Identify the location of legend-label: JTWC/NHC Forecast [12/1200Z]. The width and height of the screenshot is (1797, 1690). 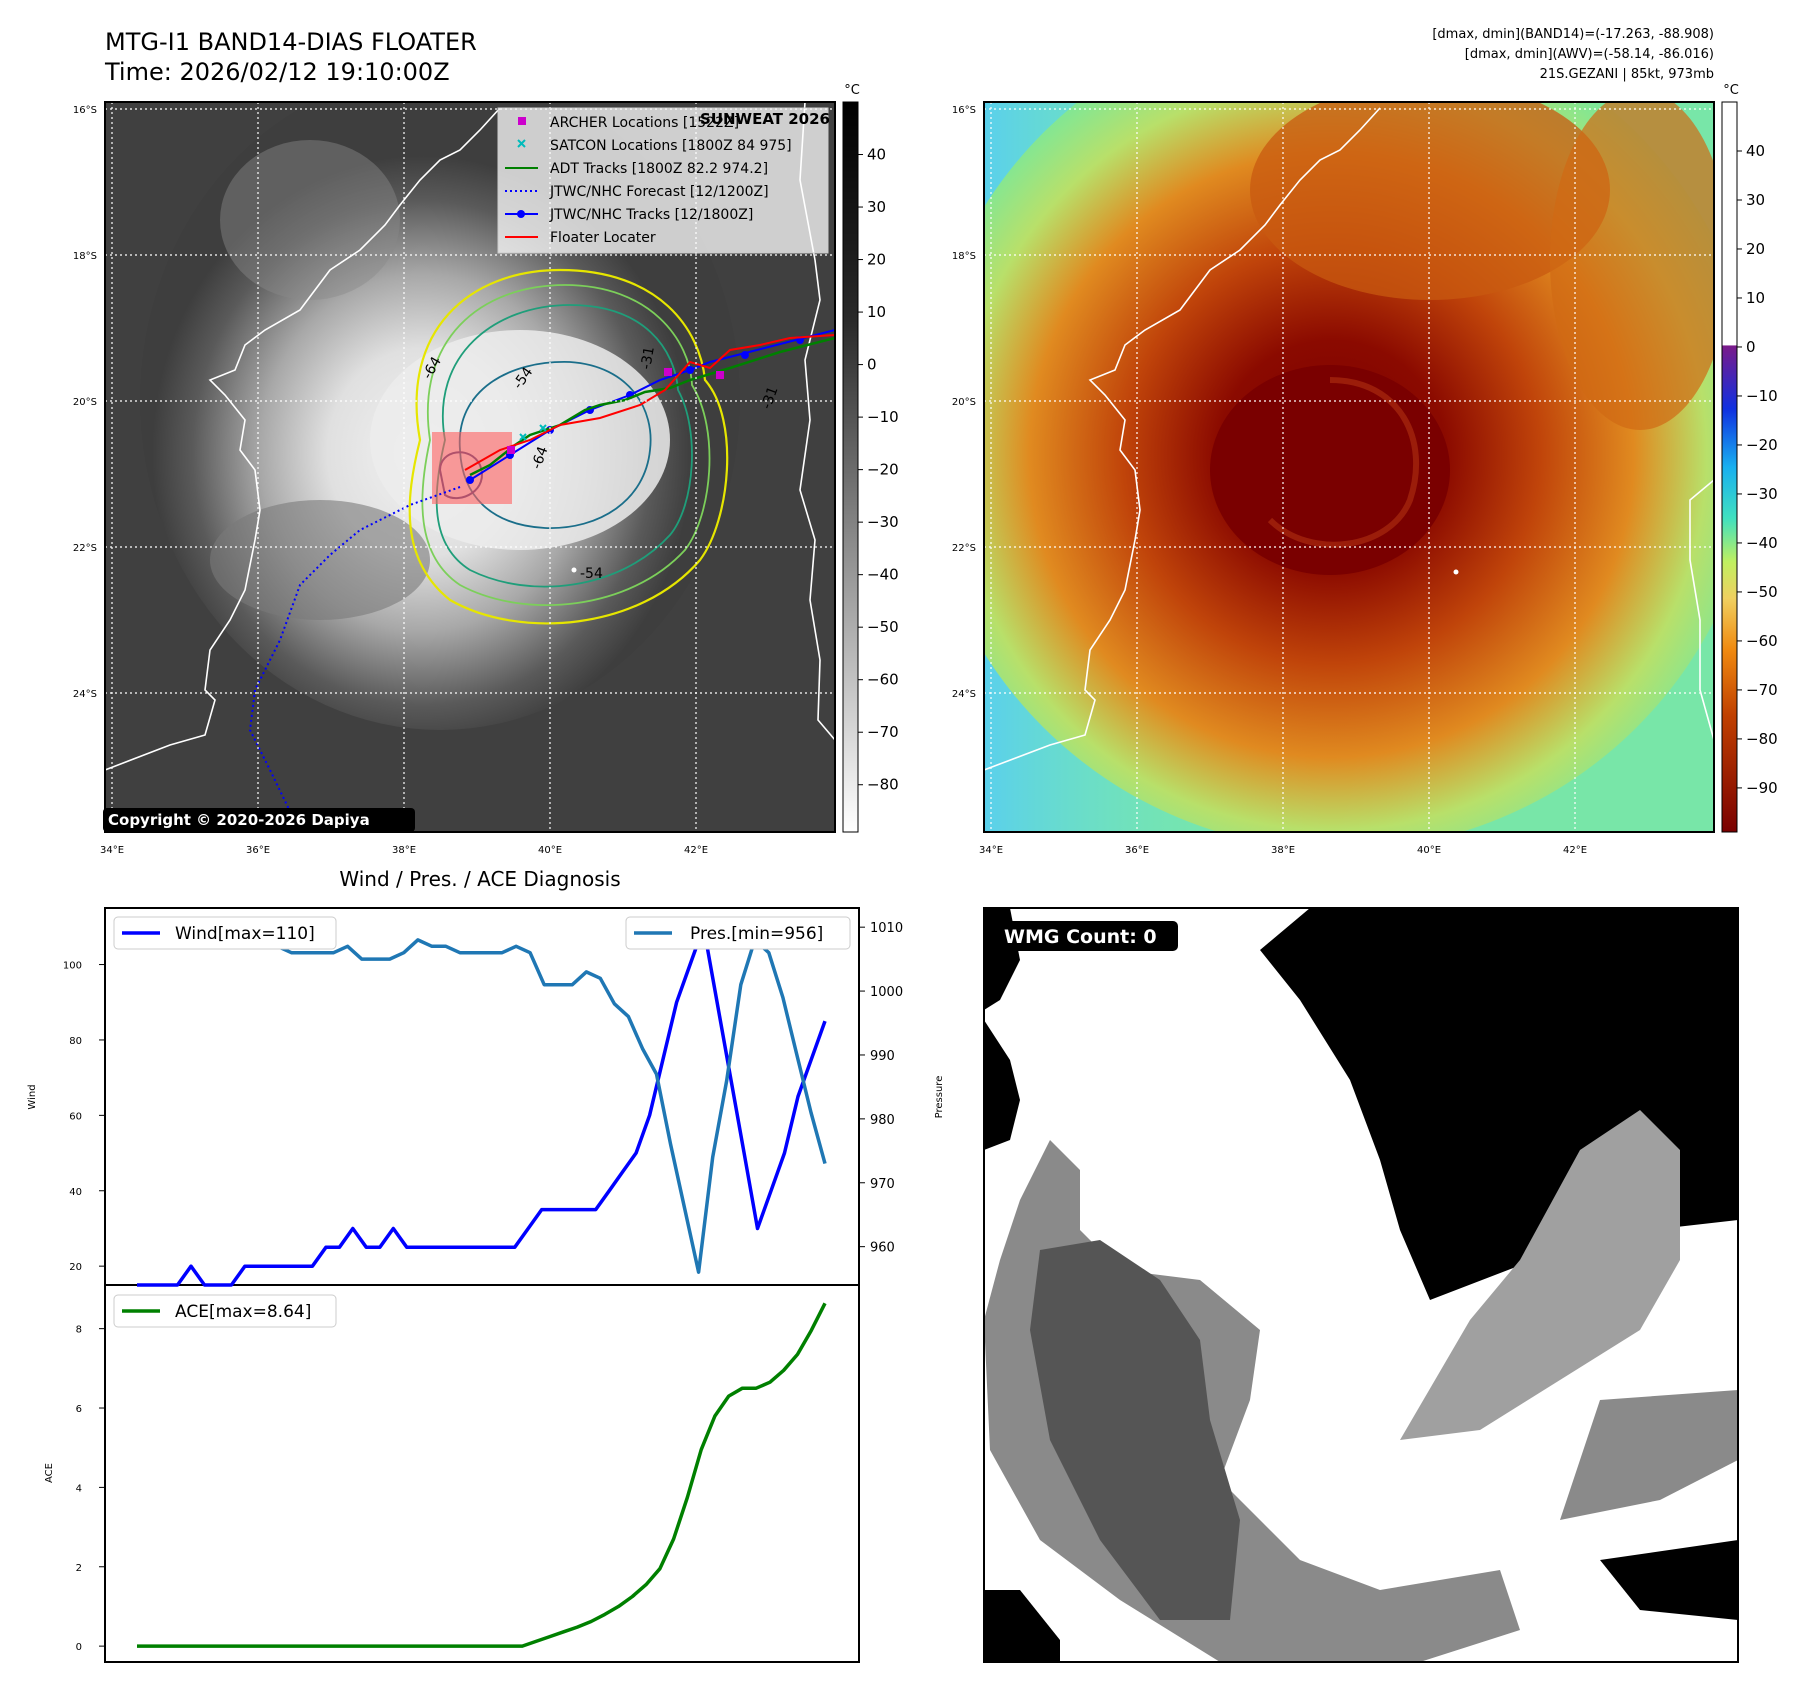
(659, 192).